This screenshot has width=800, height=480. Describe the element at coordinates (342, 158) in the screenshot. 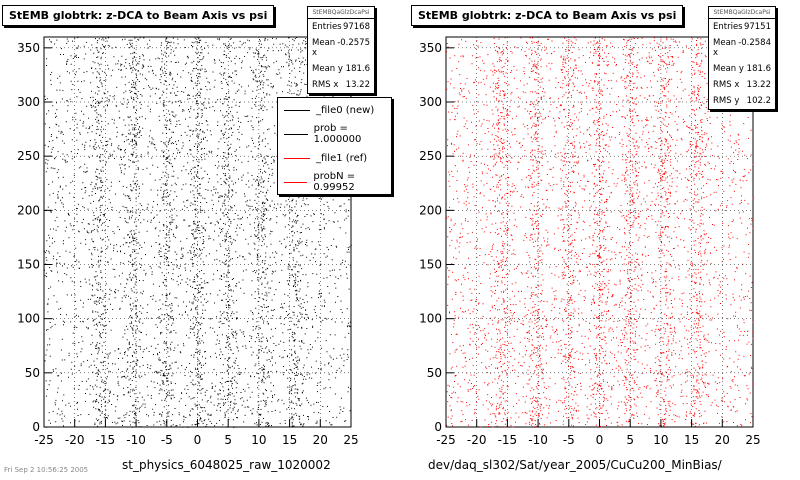

I see `legend-label: _file1 (ref)` at that location.